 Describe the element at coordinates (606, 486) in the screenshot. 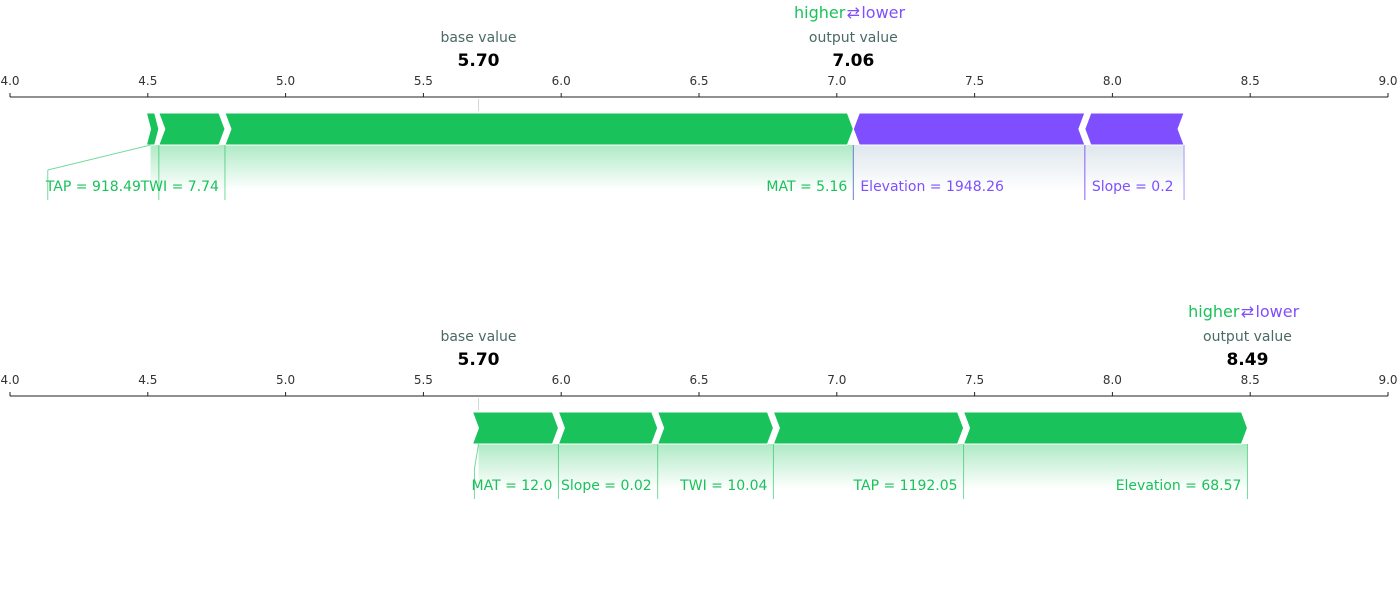

I see `positive-feature-label: Slope = 0.02` at that location.